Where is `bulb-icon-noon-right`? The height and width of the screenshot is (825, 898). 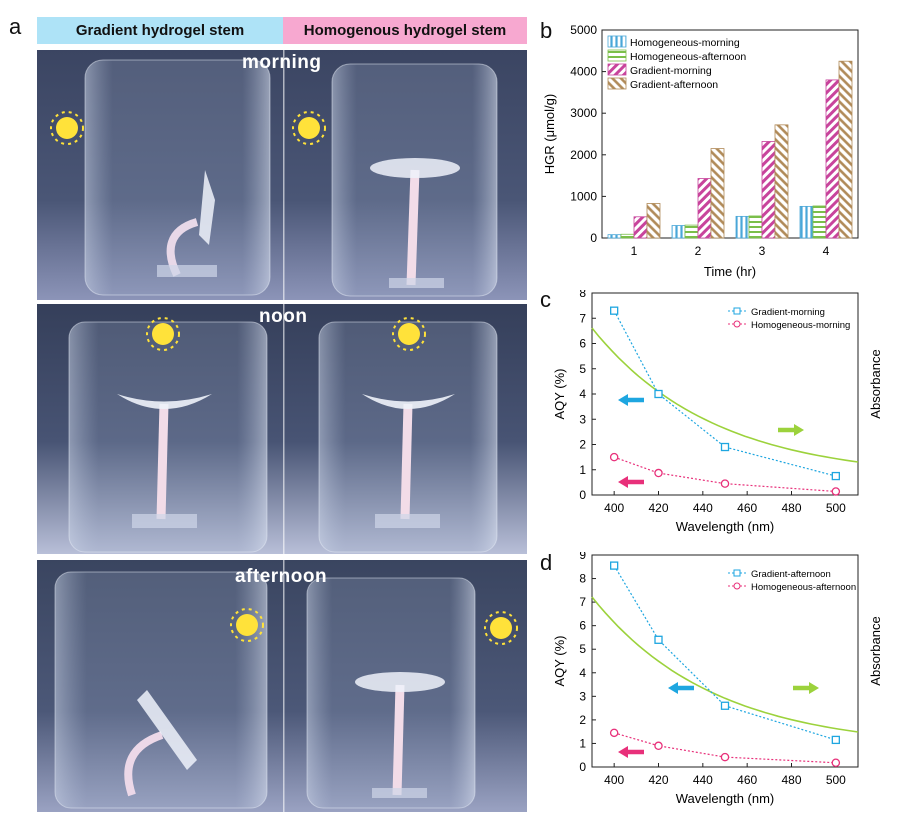
bulb-icon-noon-right is located at coordinates (409, 334).